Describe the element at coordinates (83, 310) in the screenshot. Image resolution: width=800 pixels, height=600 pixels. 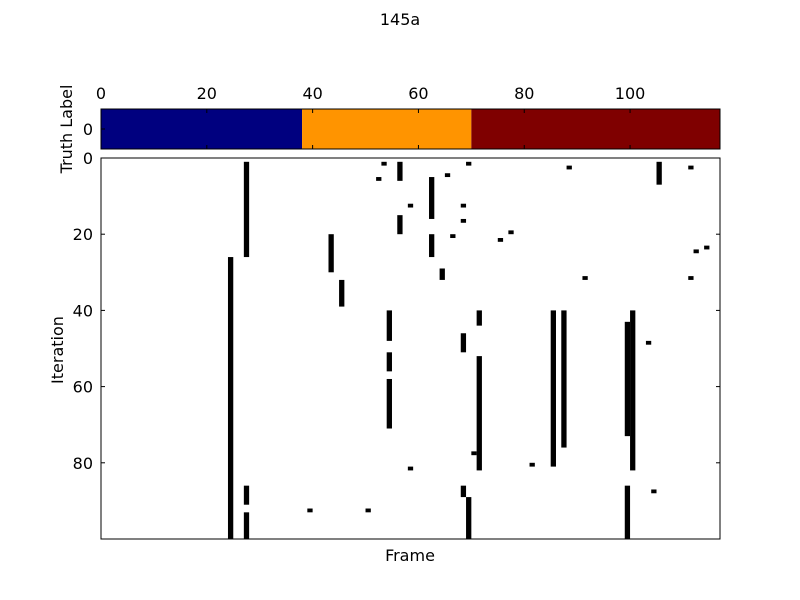
I see `iteration-y-tick-label: 40` at that location.